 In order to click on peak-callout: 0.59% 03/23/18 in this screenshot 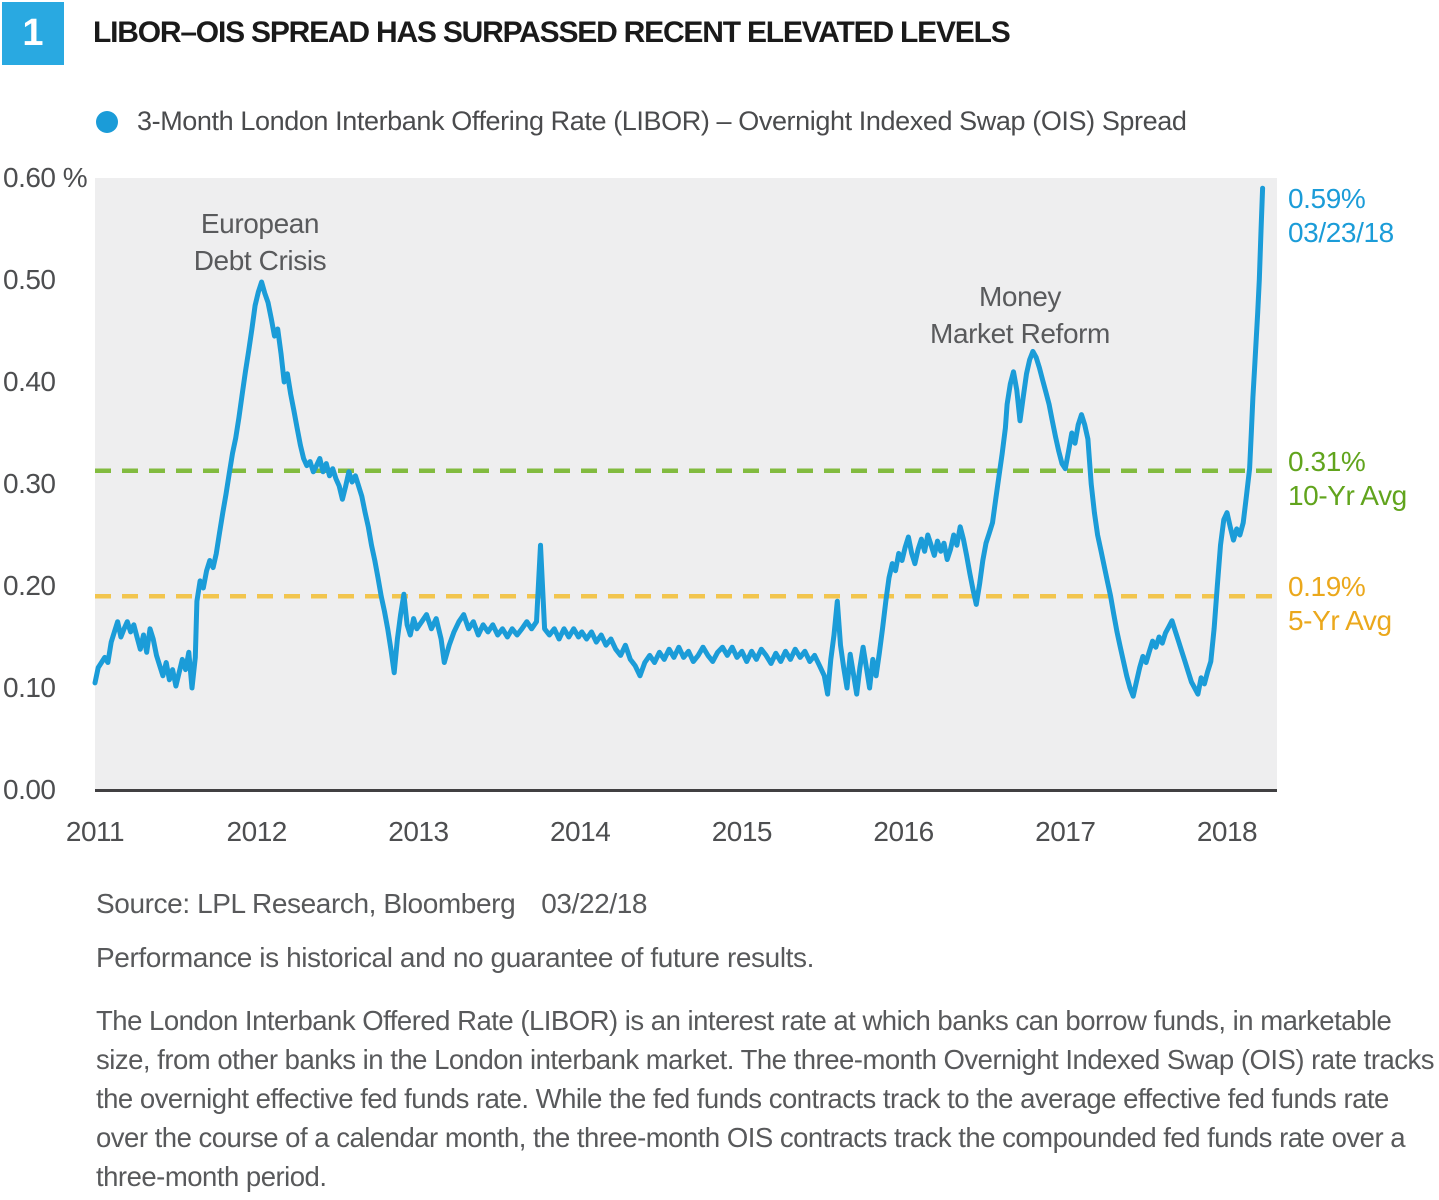, I will do `click(1341, 216)`.